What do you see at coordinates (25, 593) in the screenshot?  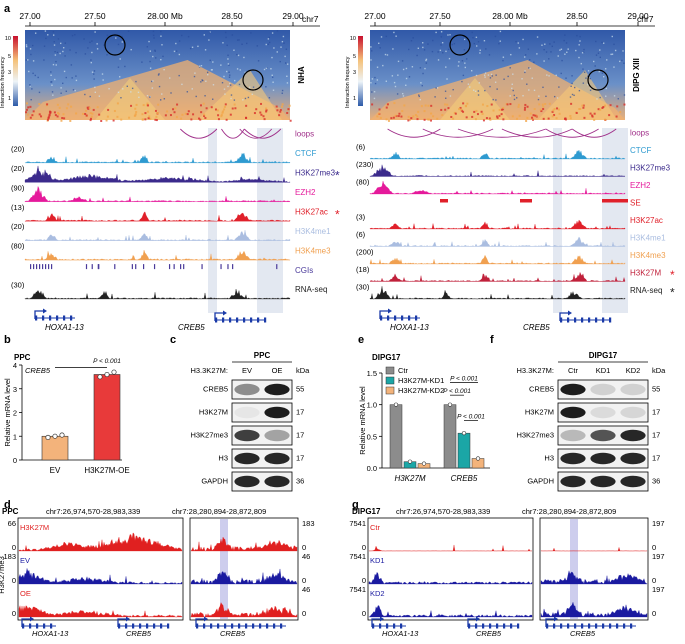 I see `panel-d-track-oe-label: OE` at bounding box center [25, 593].